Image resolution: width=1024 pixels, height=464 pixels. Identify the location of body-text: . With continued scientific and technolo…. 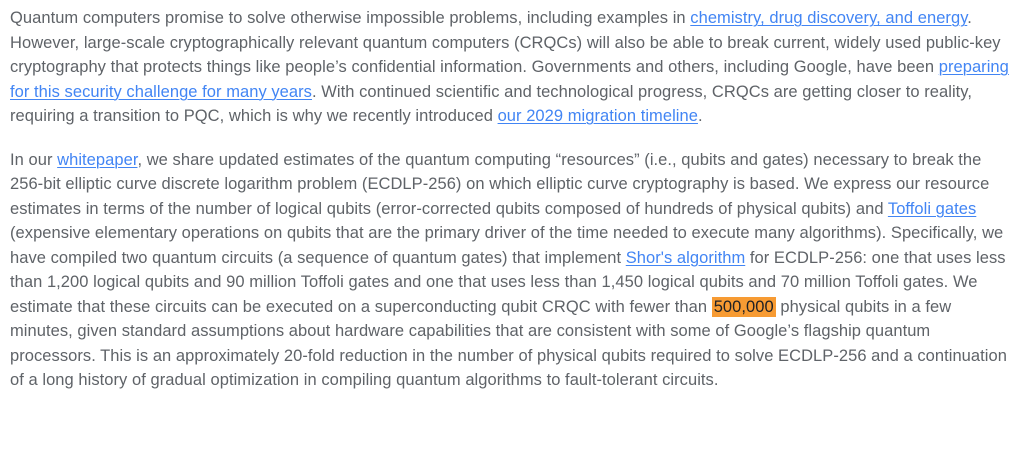
(491, 104).